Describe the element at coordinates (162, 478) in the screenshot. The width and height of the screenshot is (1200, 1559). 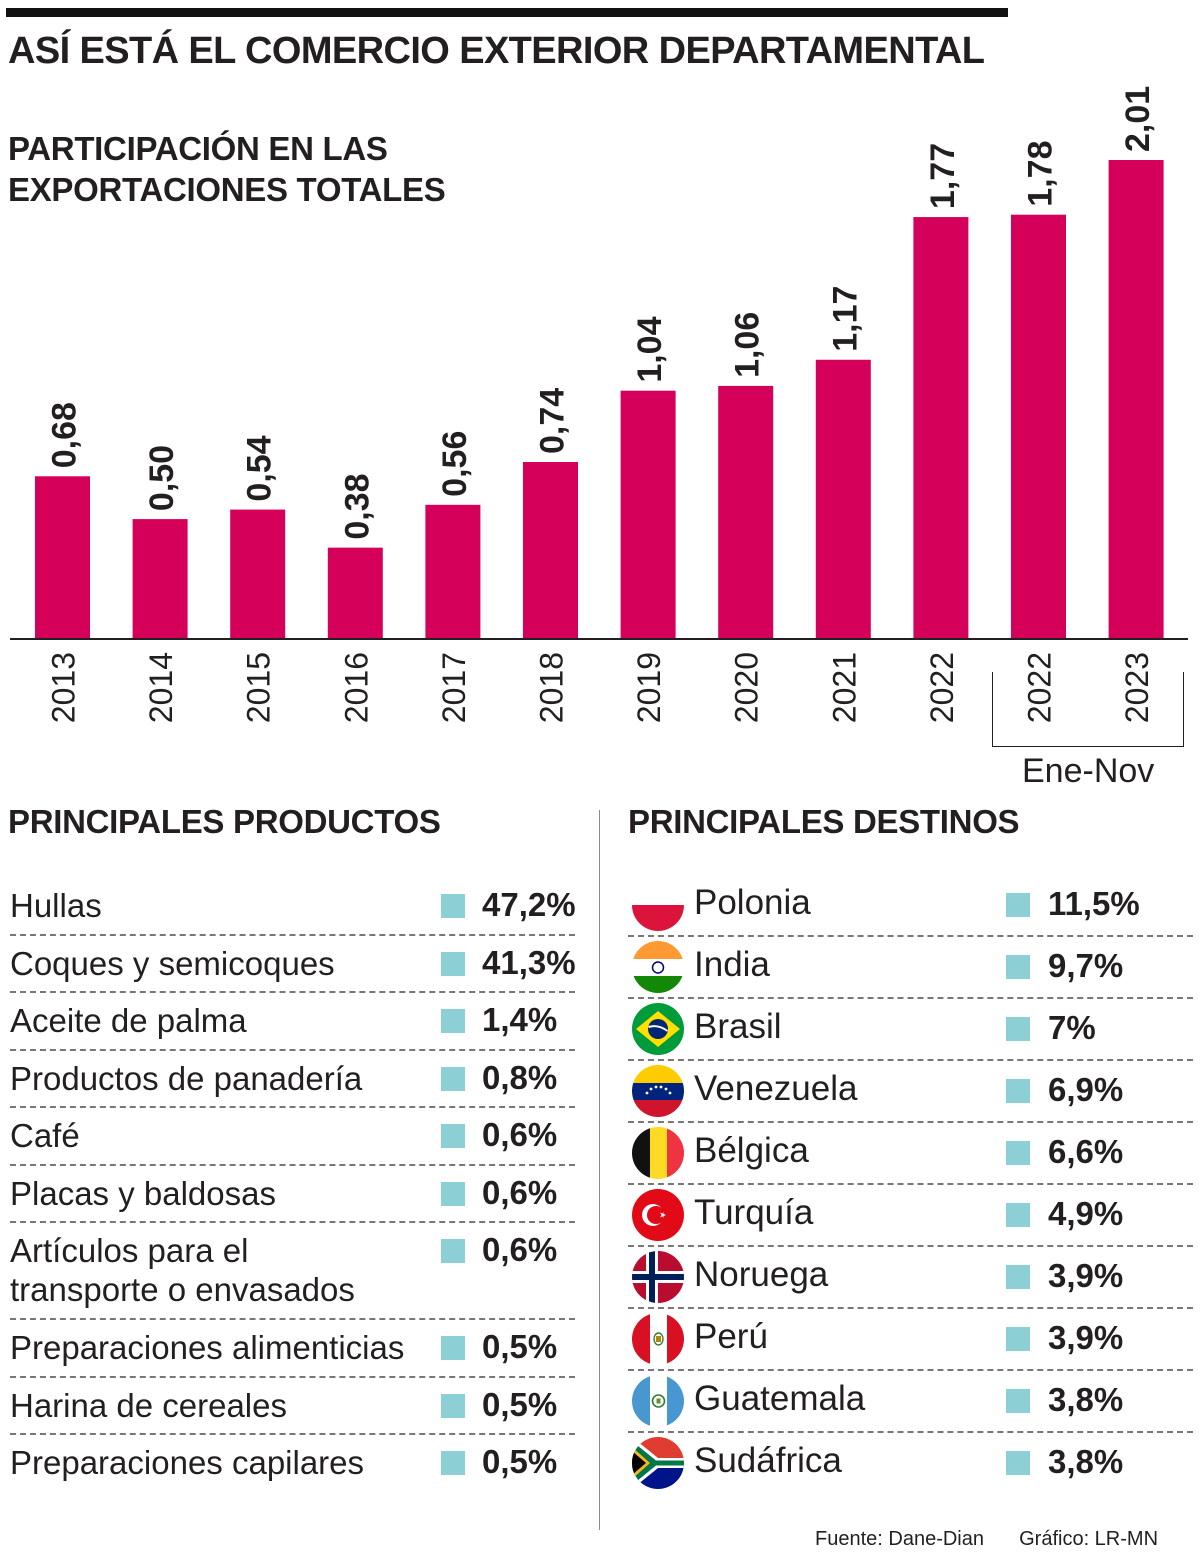
I see `bar-value-label: 0,50` at that location.